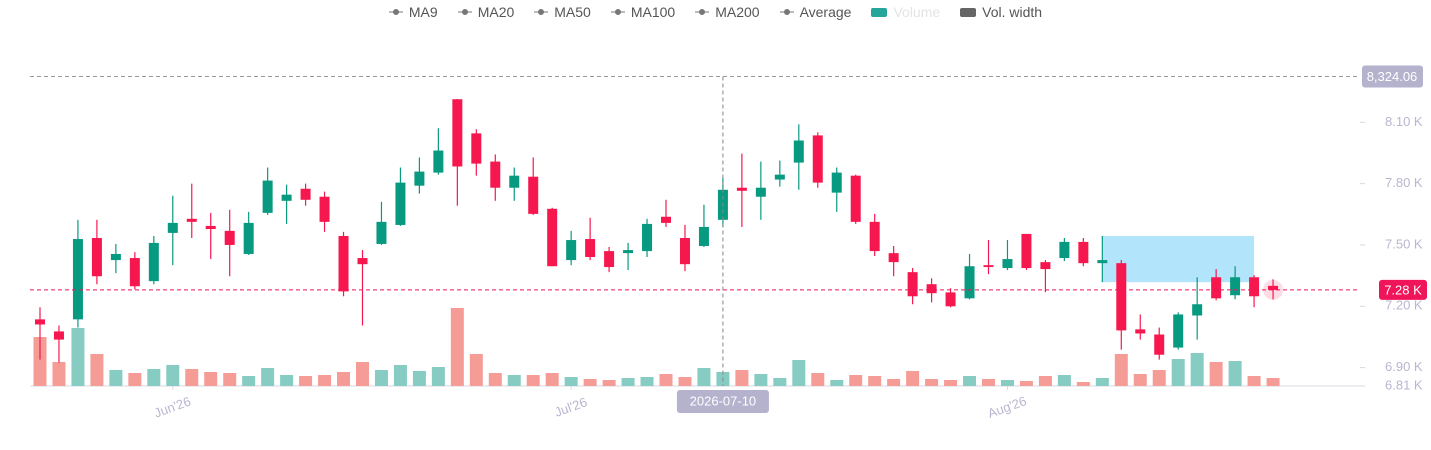 The height and width of the screenshot is (450, 1431). What do you see at coordinates (1273, 289) in the screenshot?
I see `last-price-glow` at bounding box center [1273, 289].